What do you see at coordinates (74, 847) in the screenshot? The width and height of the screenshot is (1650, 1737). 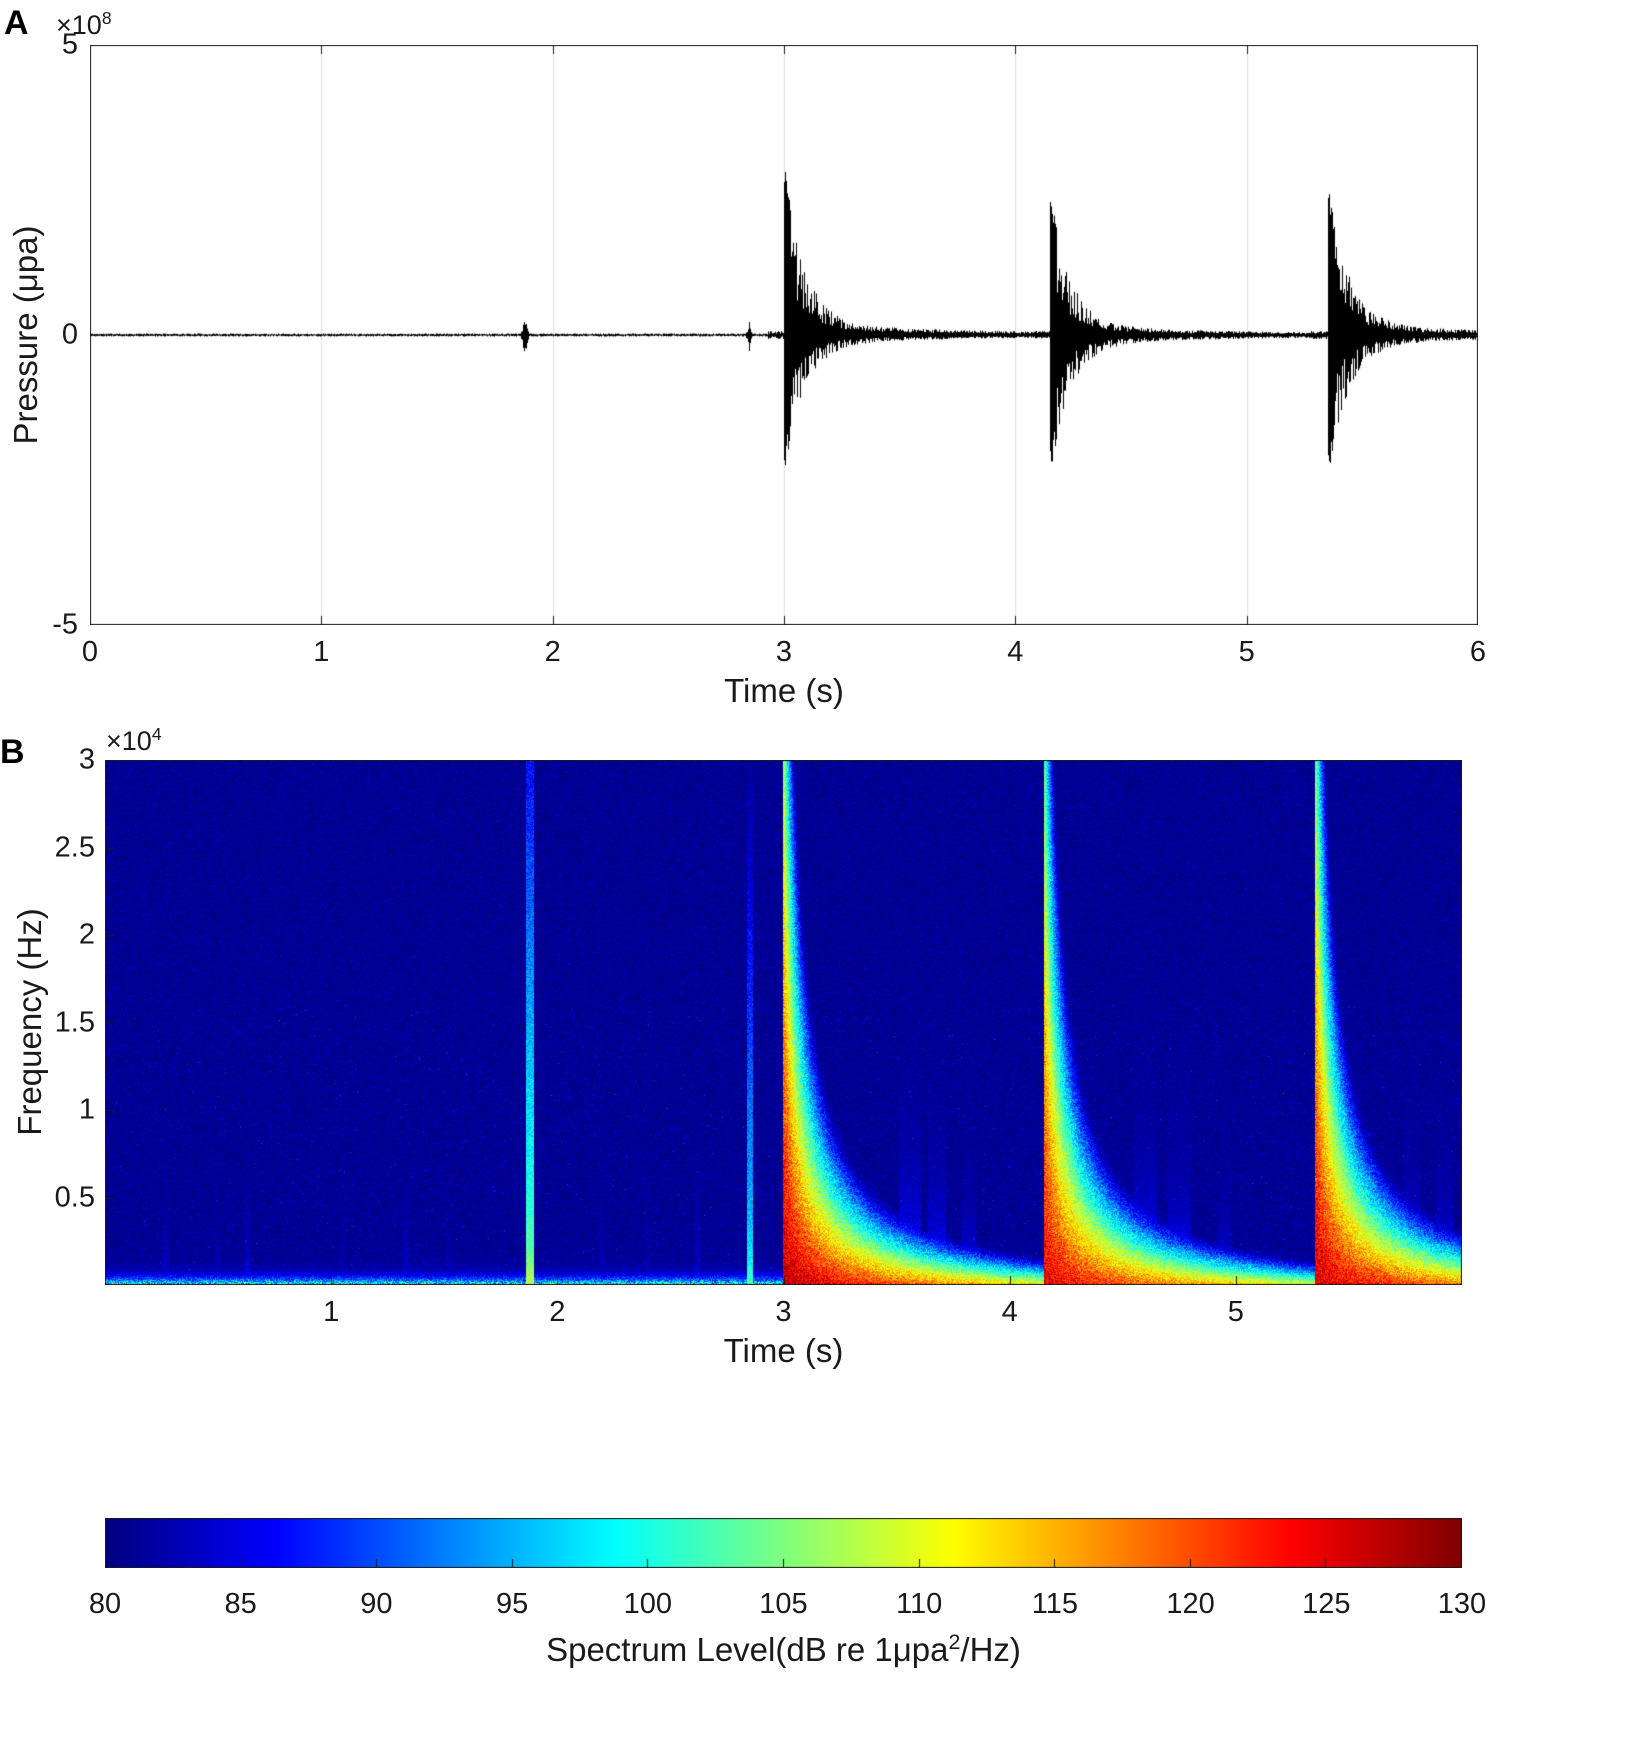 I see `tick-label: 2.5` at bounding box center [74, 847].